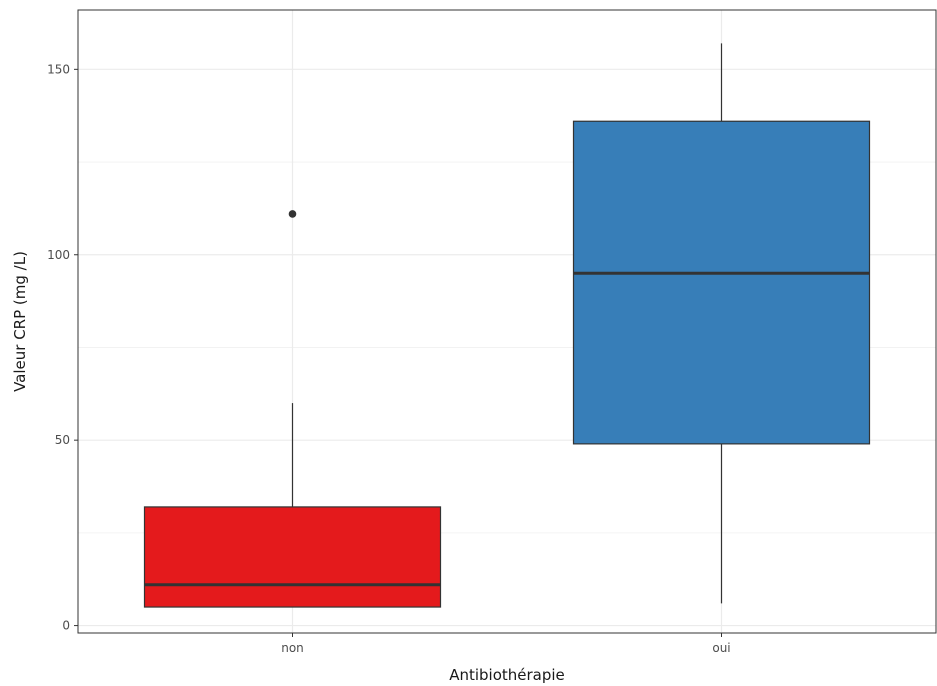  Describe the element at coordinates (20, 321) in the screenshot. I see `y-axis-title: Valeur CRP (mg /L)` at that location.